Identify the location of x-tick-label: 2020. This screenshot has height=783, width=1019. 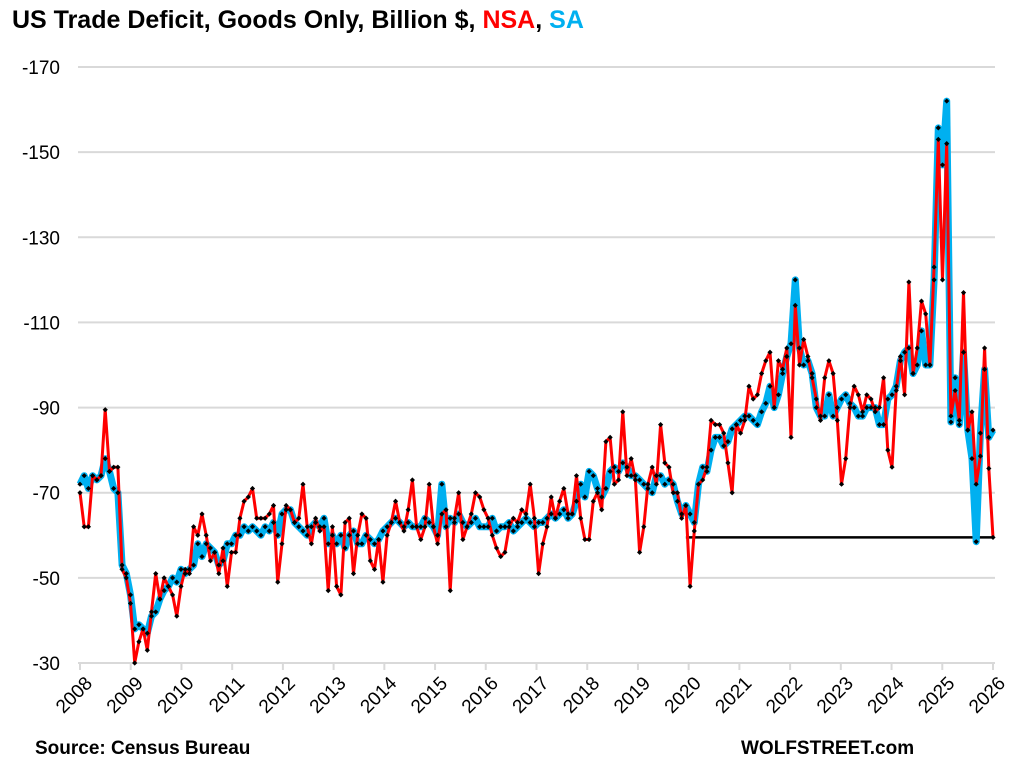
(683, 695).